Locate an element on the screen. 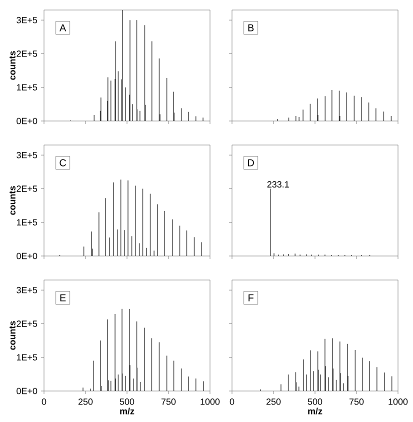  annotation: B is located at coordinates (251, 28).